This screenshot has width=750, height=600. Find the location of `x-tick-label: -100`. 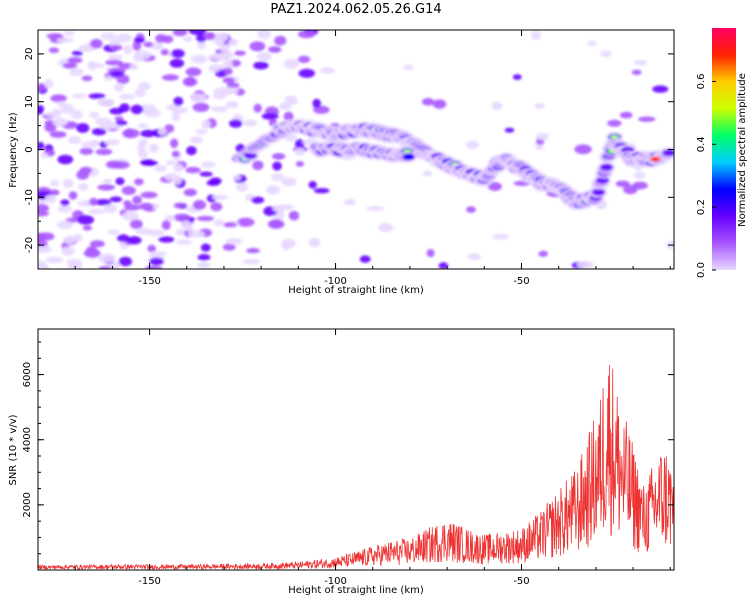

x-tick-label: -100 is located at coordinates (335, 581).